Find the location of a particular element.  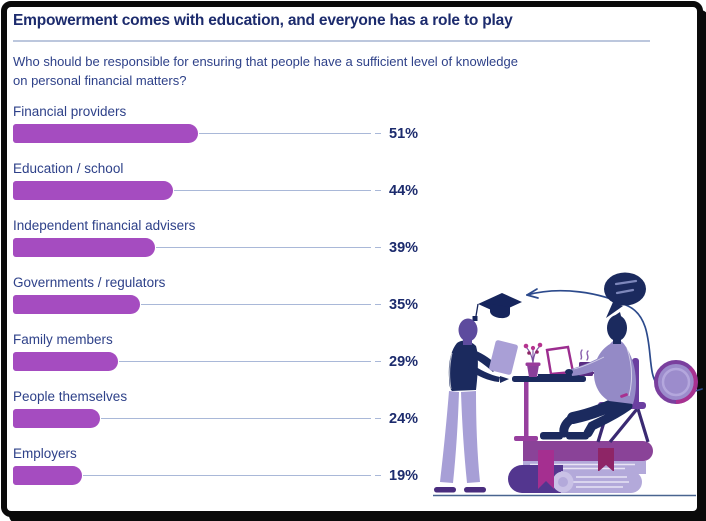

book-stack is located at coordinates (580, 467).